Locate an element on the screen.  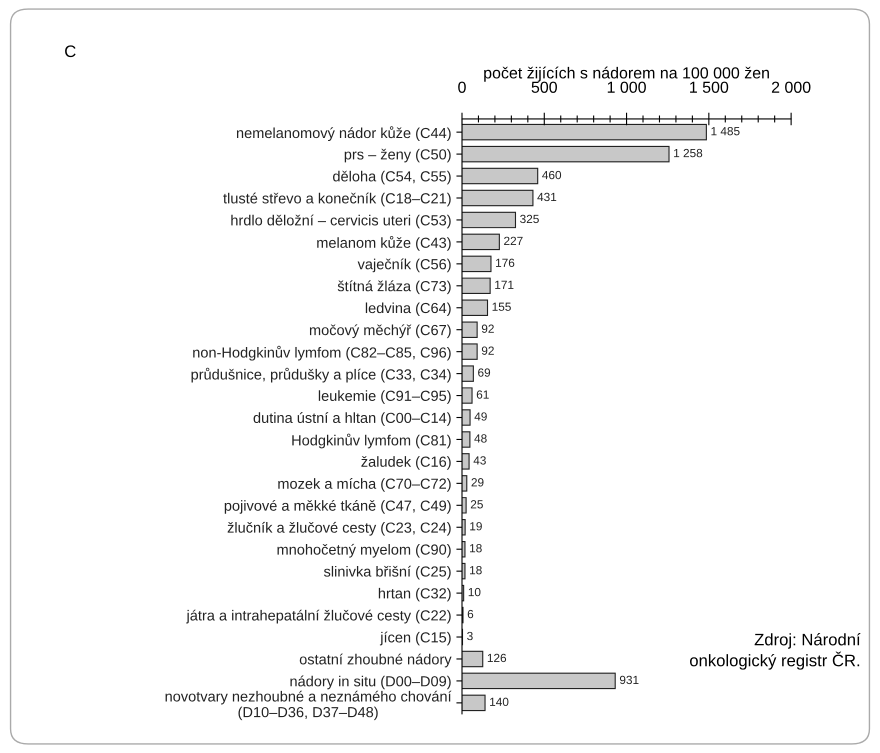
data-label: 431 is located at coordinates (546, 197).